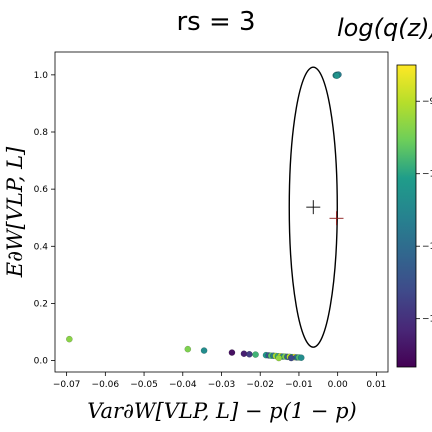  Describe the element at coordinates (41, 190) in the screenshot. I see `y-tick-label: 0.6` at that location.